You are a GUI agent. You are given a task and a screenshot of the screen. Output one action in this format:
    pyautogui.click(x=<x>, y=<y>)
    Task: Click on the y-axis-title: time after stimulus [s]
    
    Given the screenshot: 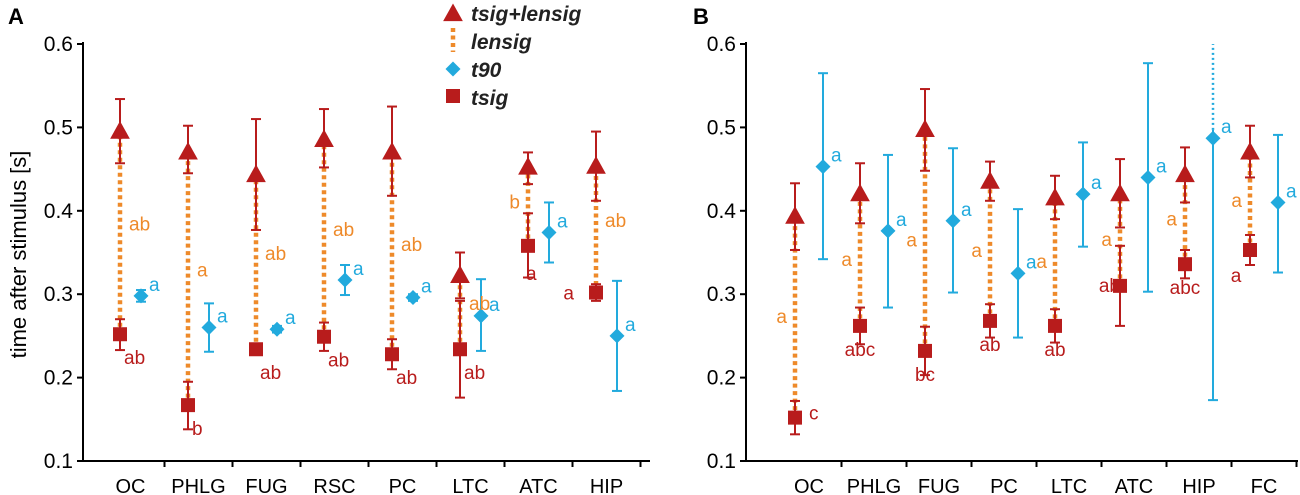 What is the action you would take?
    pyautogui.click(x=18, y=255)
    